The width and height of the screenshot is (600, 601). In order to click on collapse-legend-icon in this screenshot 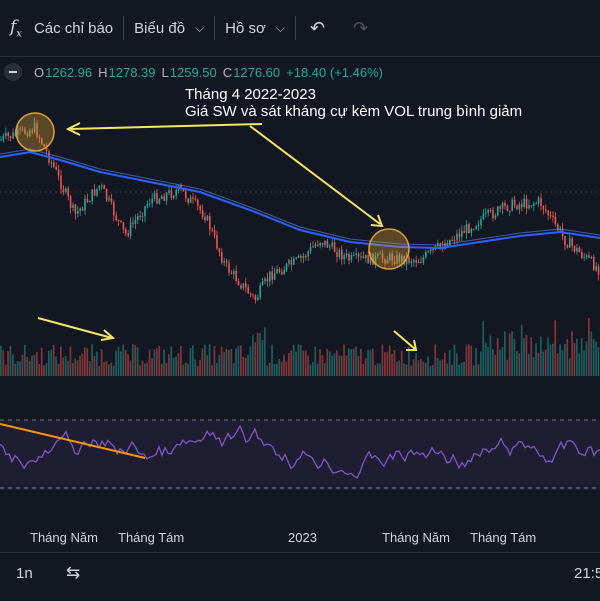, I will do `click(13, 72)`.